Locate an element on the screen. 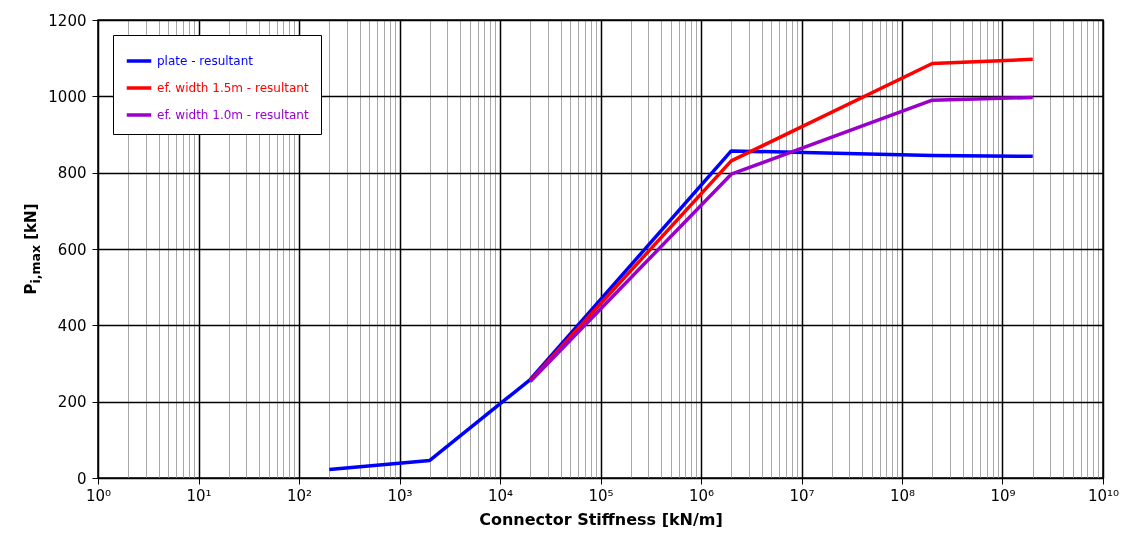 The height and width of the screenshot is (551, 1128). x-axis-title: Connector Stiffness [kN/m] is located at coordinates (601, 519).